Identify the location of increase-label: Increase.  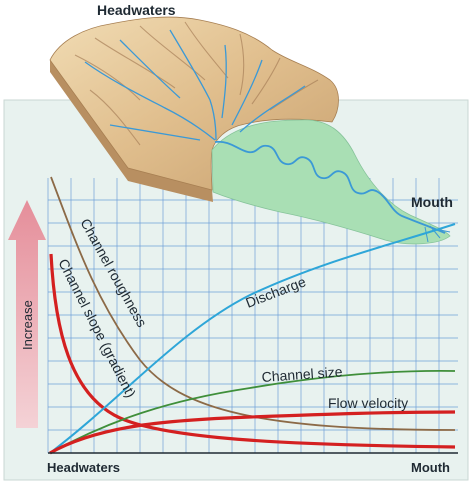
(27, 325).